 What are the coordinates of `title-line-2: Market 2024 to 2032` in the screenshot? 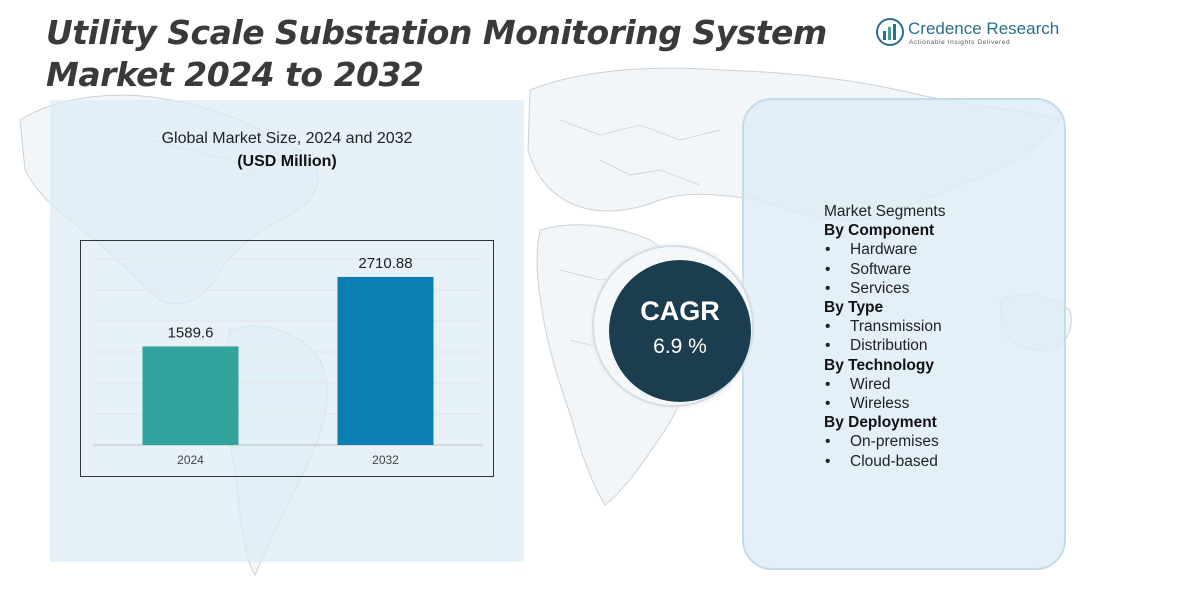 It's located at (235, 74).